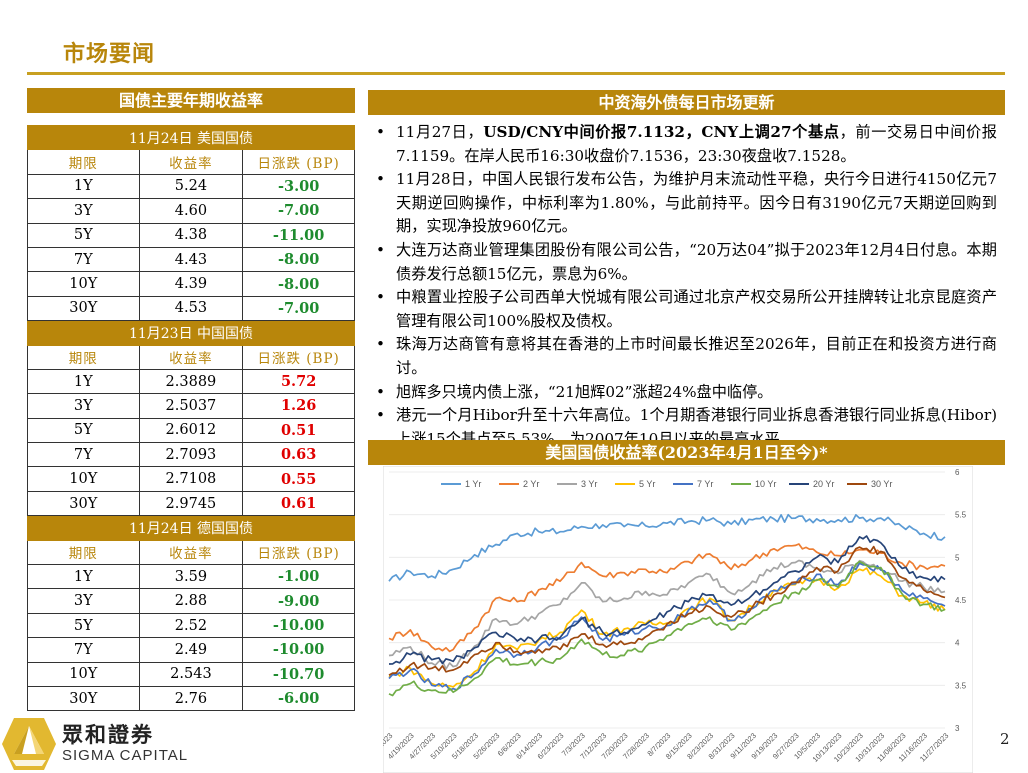 This screenshot has width=1028, height=773. What do you see at coordinates (298, 577) in the screenshot?
I see `cell-change: -1.00` at bounding box center [298, 577].